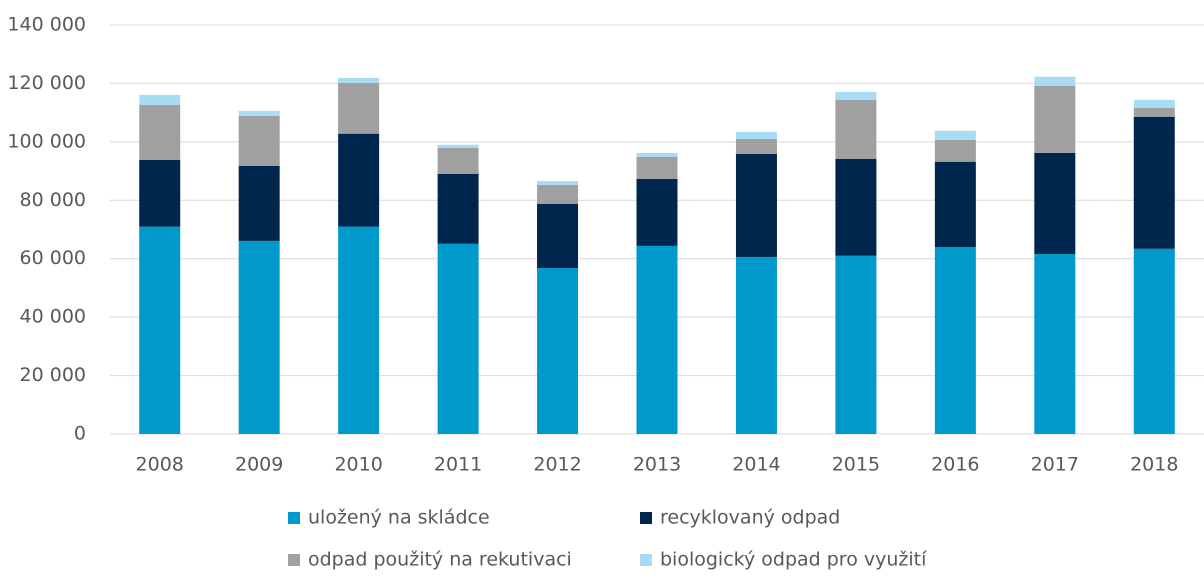 The height and width of the screenshot is (577, 1204). What do you see at coordinates (53, 317) in the screenshot?
I see `y-tick-label: 40 000` at bounding box center [53, 317].